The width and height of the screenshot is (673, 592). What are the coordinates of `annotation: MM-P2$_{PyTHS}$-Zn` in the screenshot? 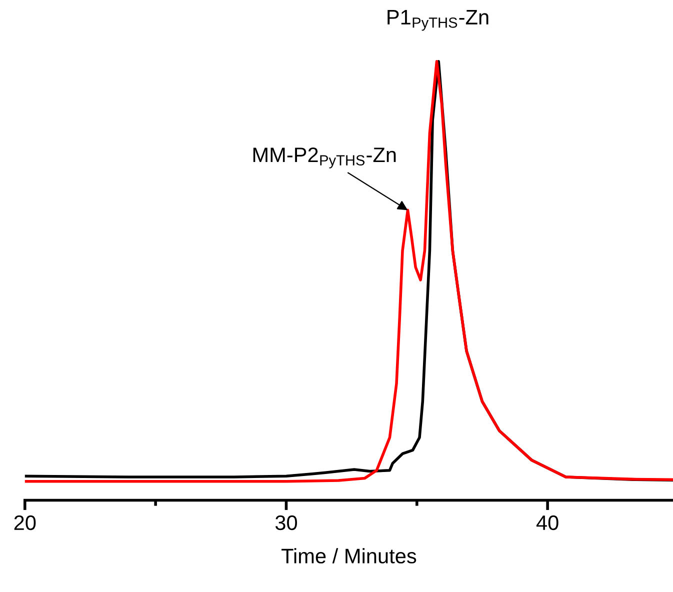 It's located at (324, 157).